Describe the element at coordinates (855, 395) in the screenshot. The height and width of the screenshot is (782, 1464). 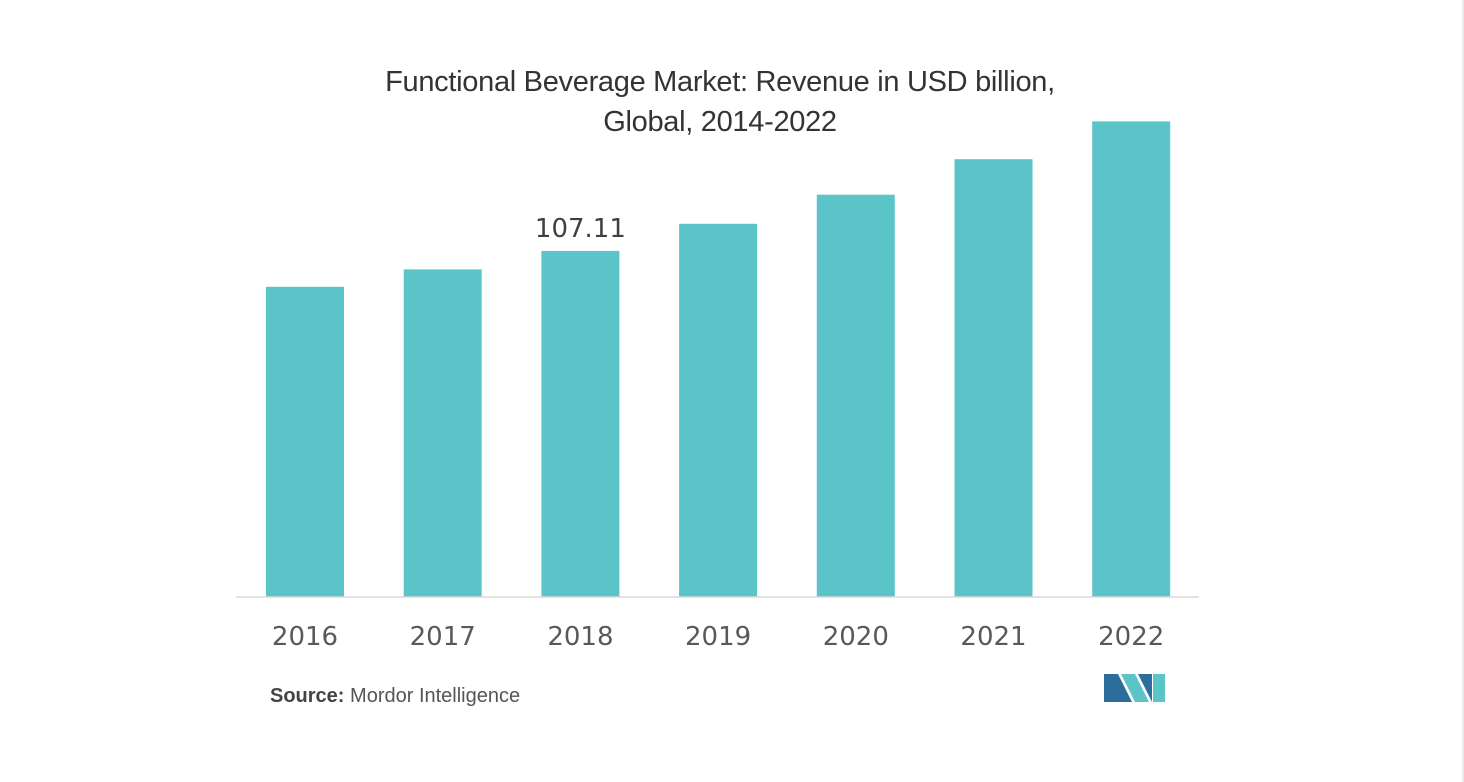
I see `bar-2020` at that location.